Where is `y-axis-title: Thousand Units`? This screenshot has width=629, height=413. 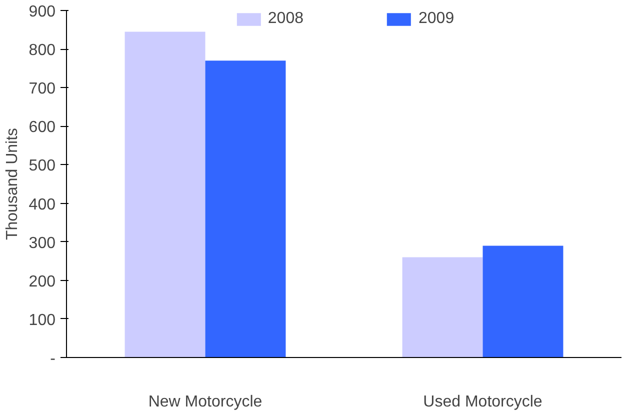
y-axis-title: Thousand Units is located at coordinates (12, 184).